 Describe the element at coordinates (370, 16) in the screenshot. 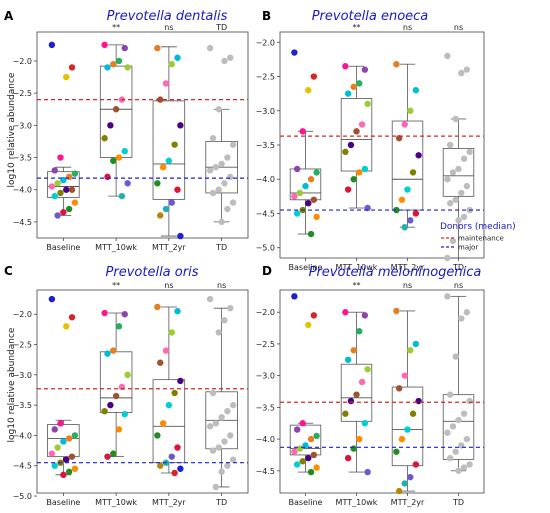

I see `panel-title-b: Prevotella enoeca` at that location.